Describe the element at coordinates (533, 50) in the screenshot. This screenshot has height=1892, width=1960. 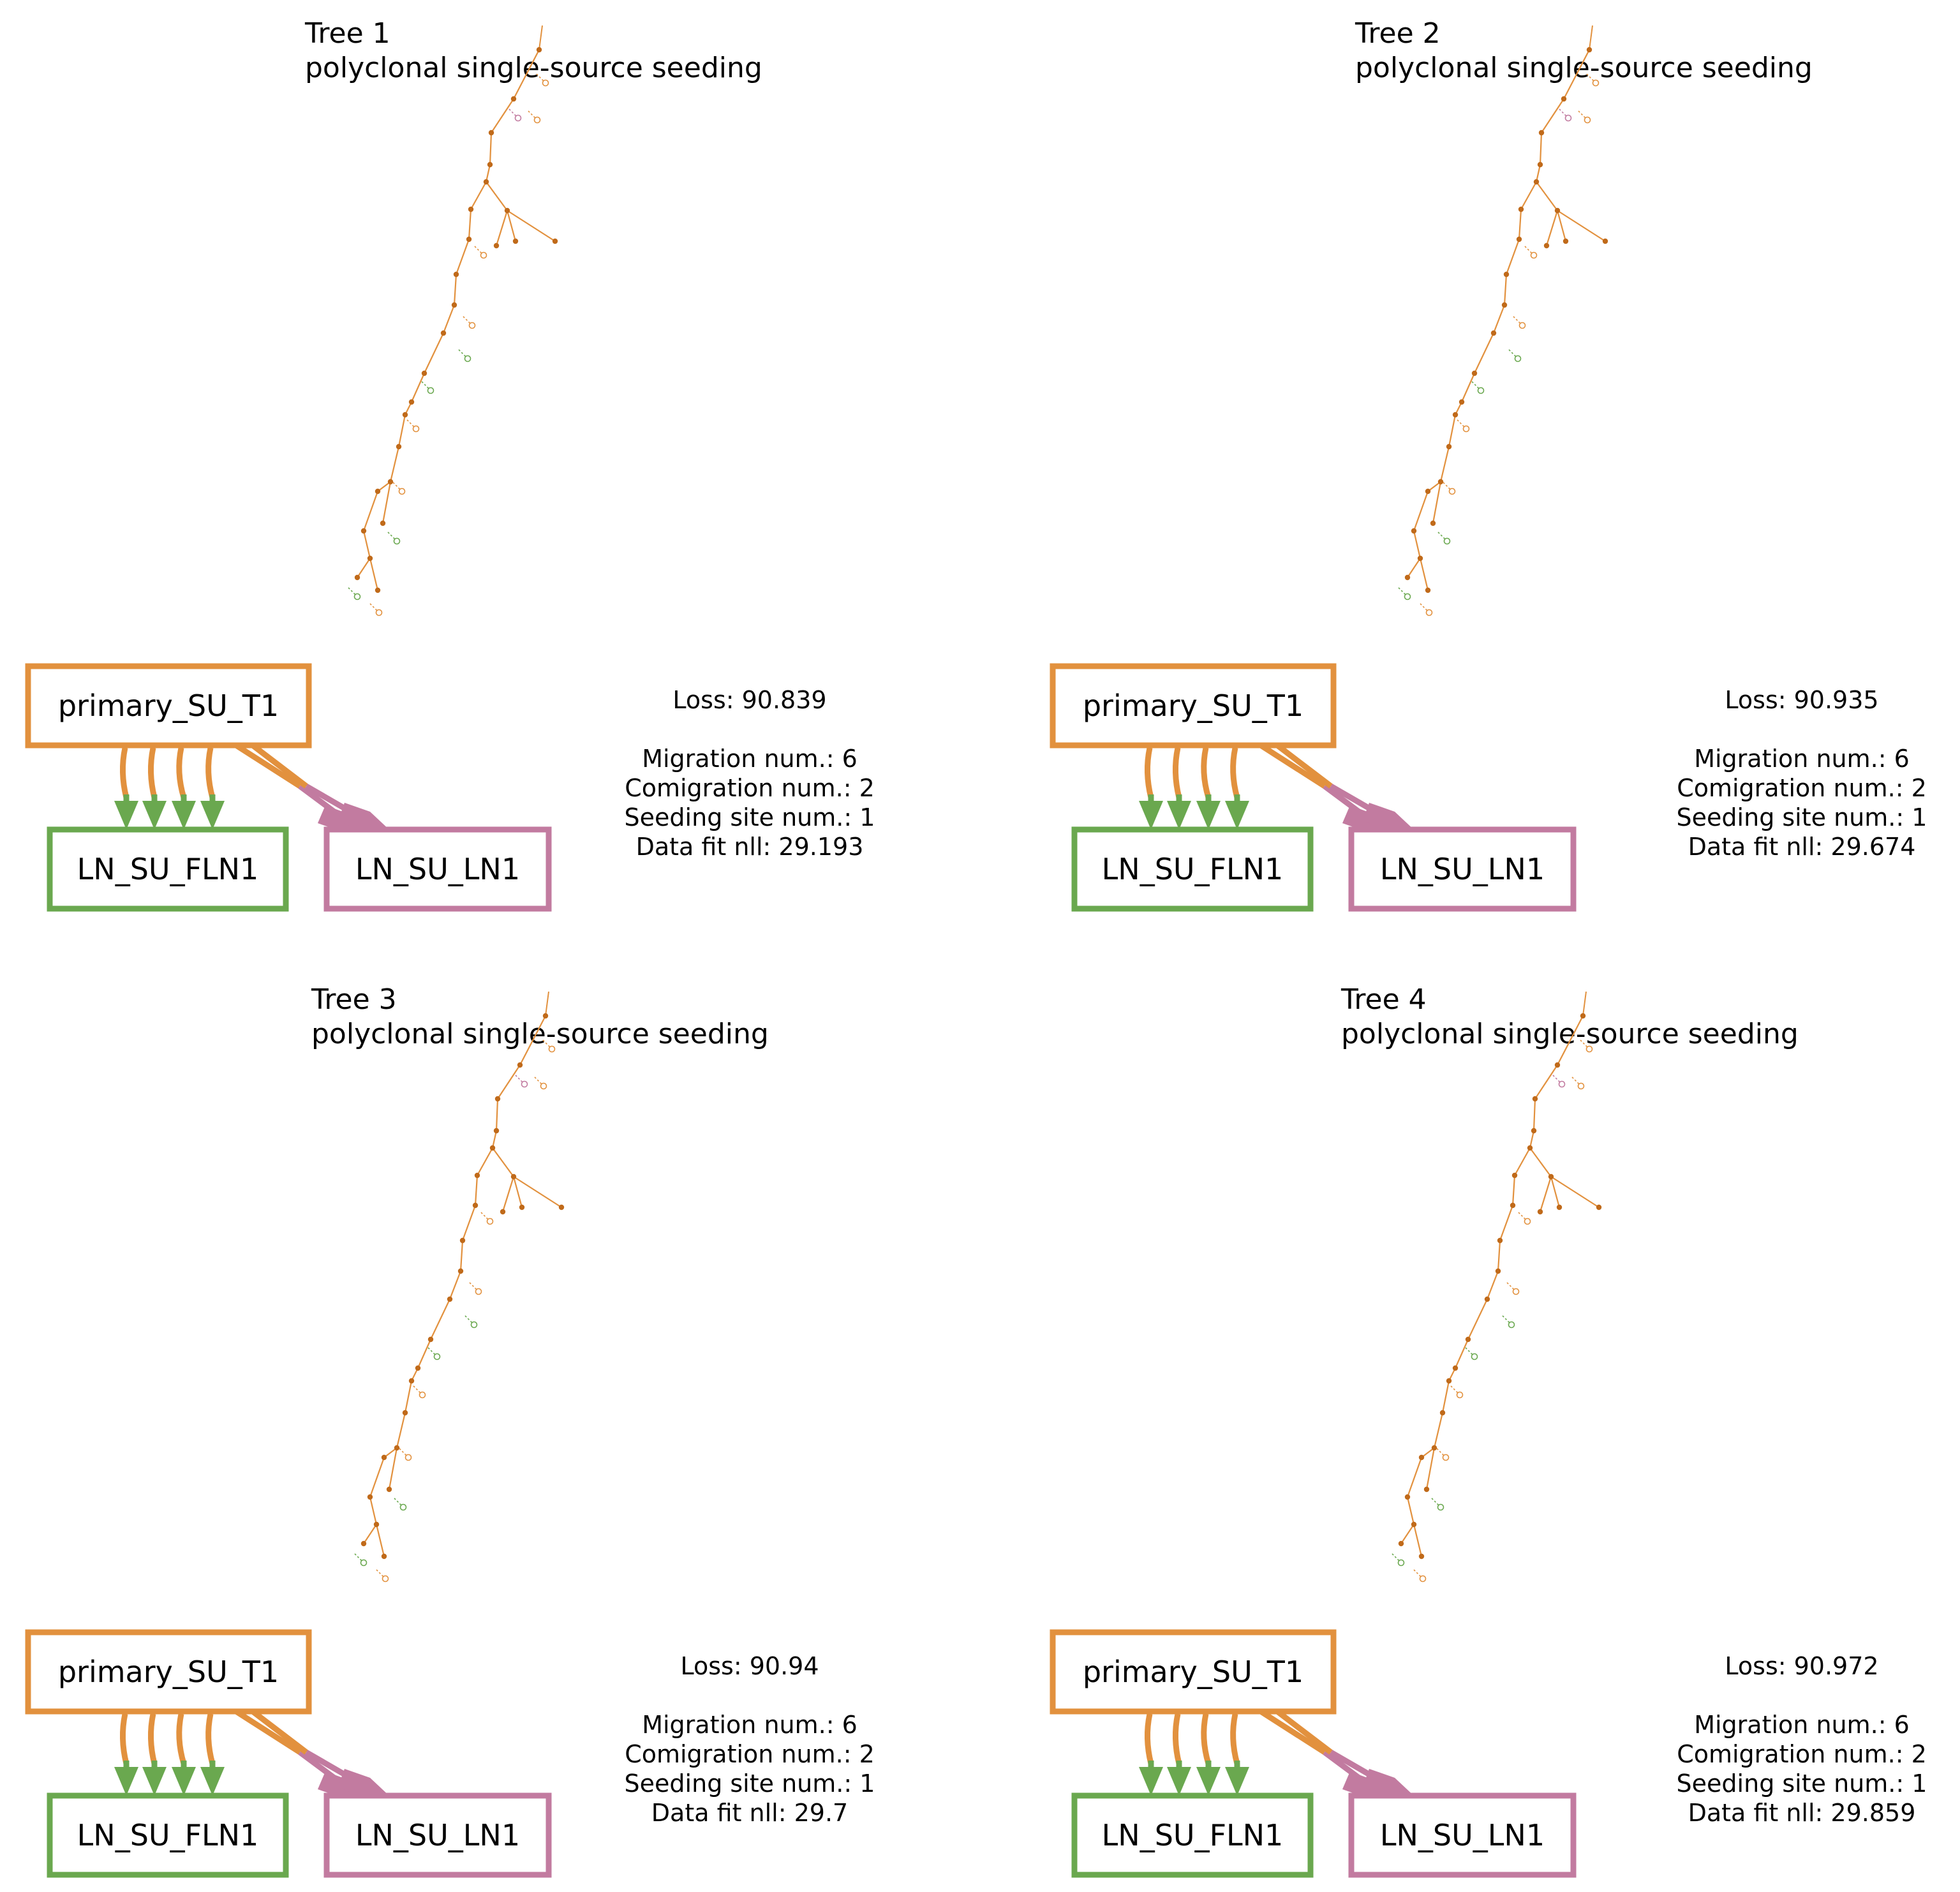
I see `tree-title: Tree 1 polyclonal single-source seeding` at that location.